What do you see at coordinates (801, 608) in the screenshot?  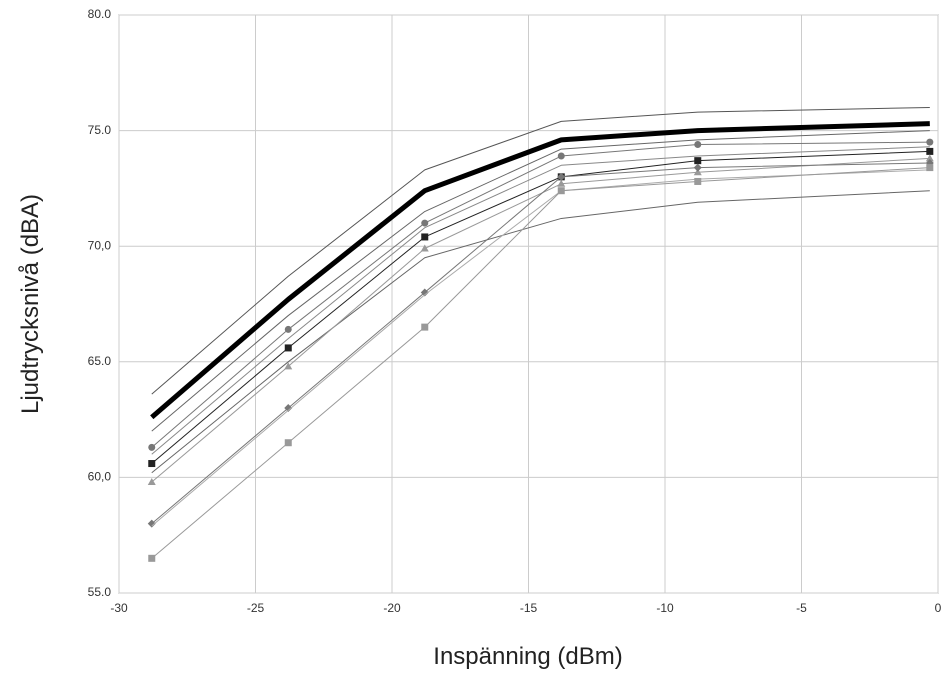 I see `x-tick-label: -5` at bounding box center [801, 608].